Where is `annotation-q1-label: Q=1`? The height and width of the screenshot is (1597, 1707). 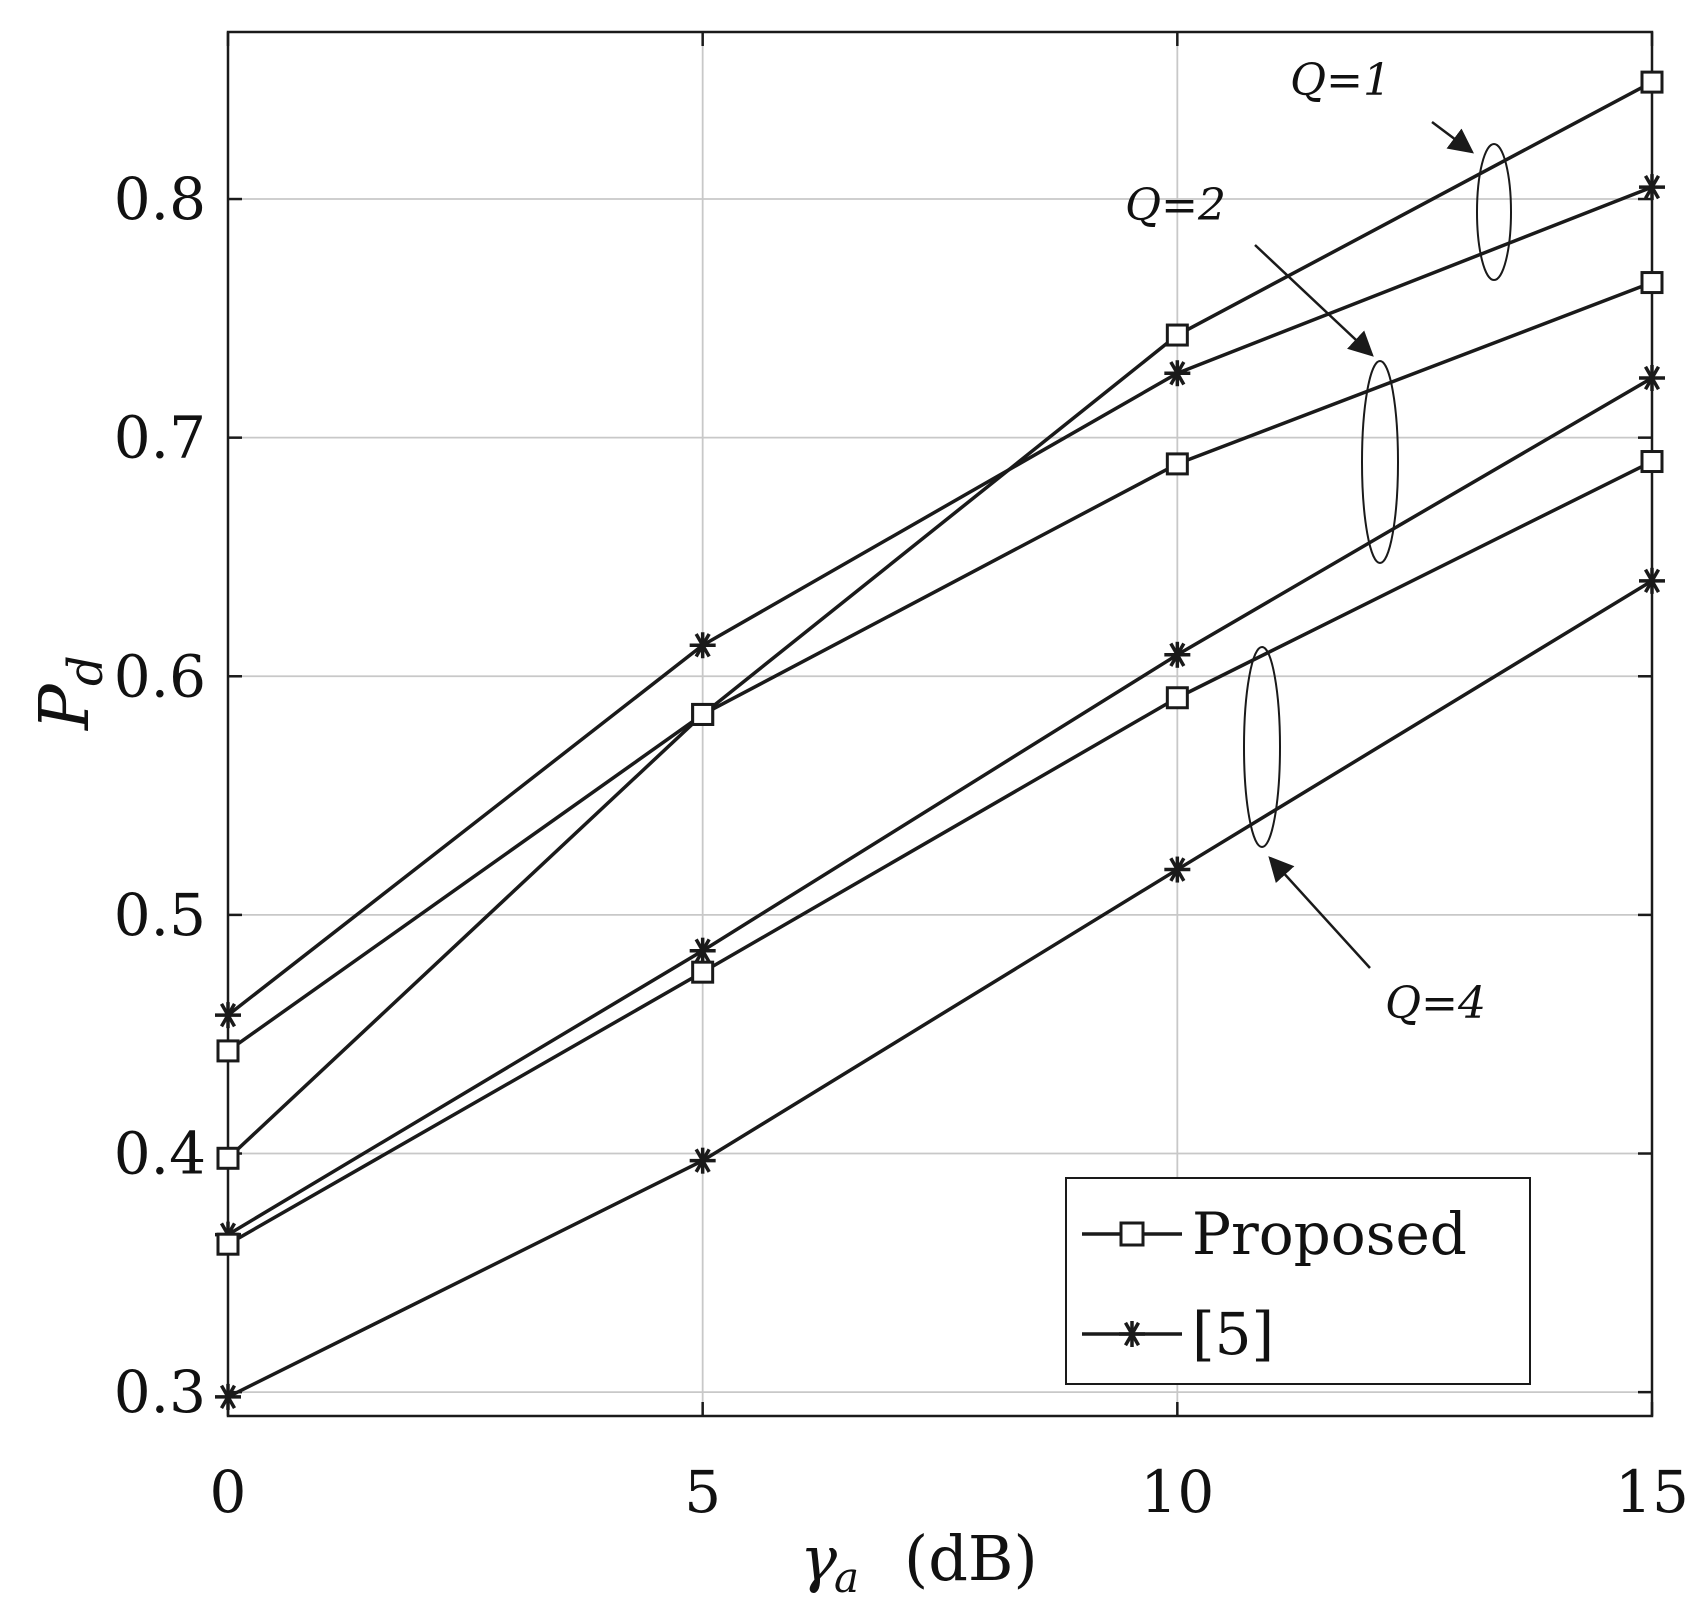
annotation-q1-label: Q=1 is located at coordinates (1340, 80).